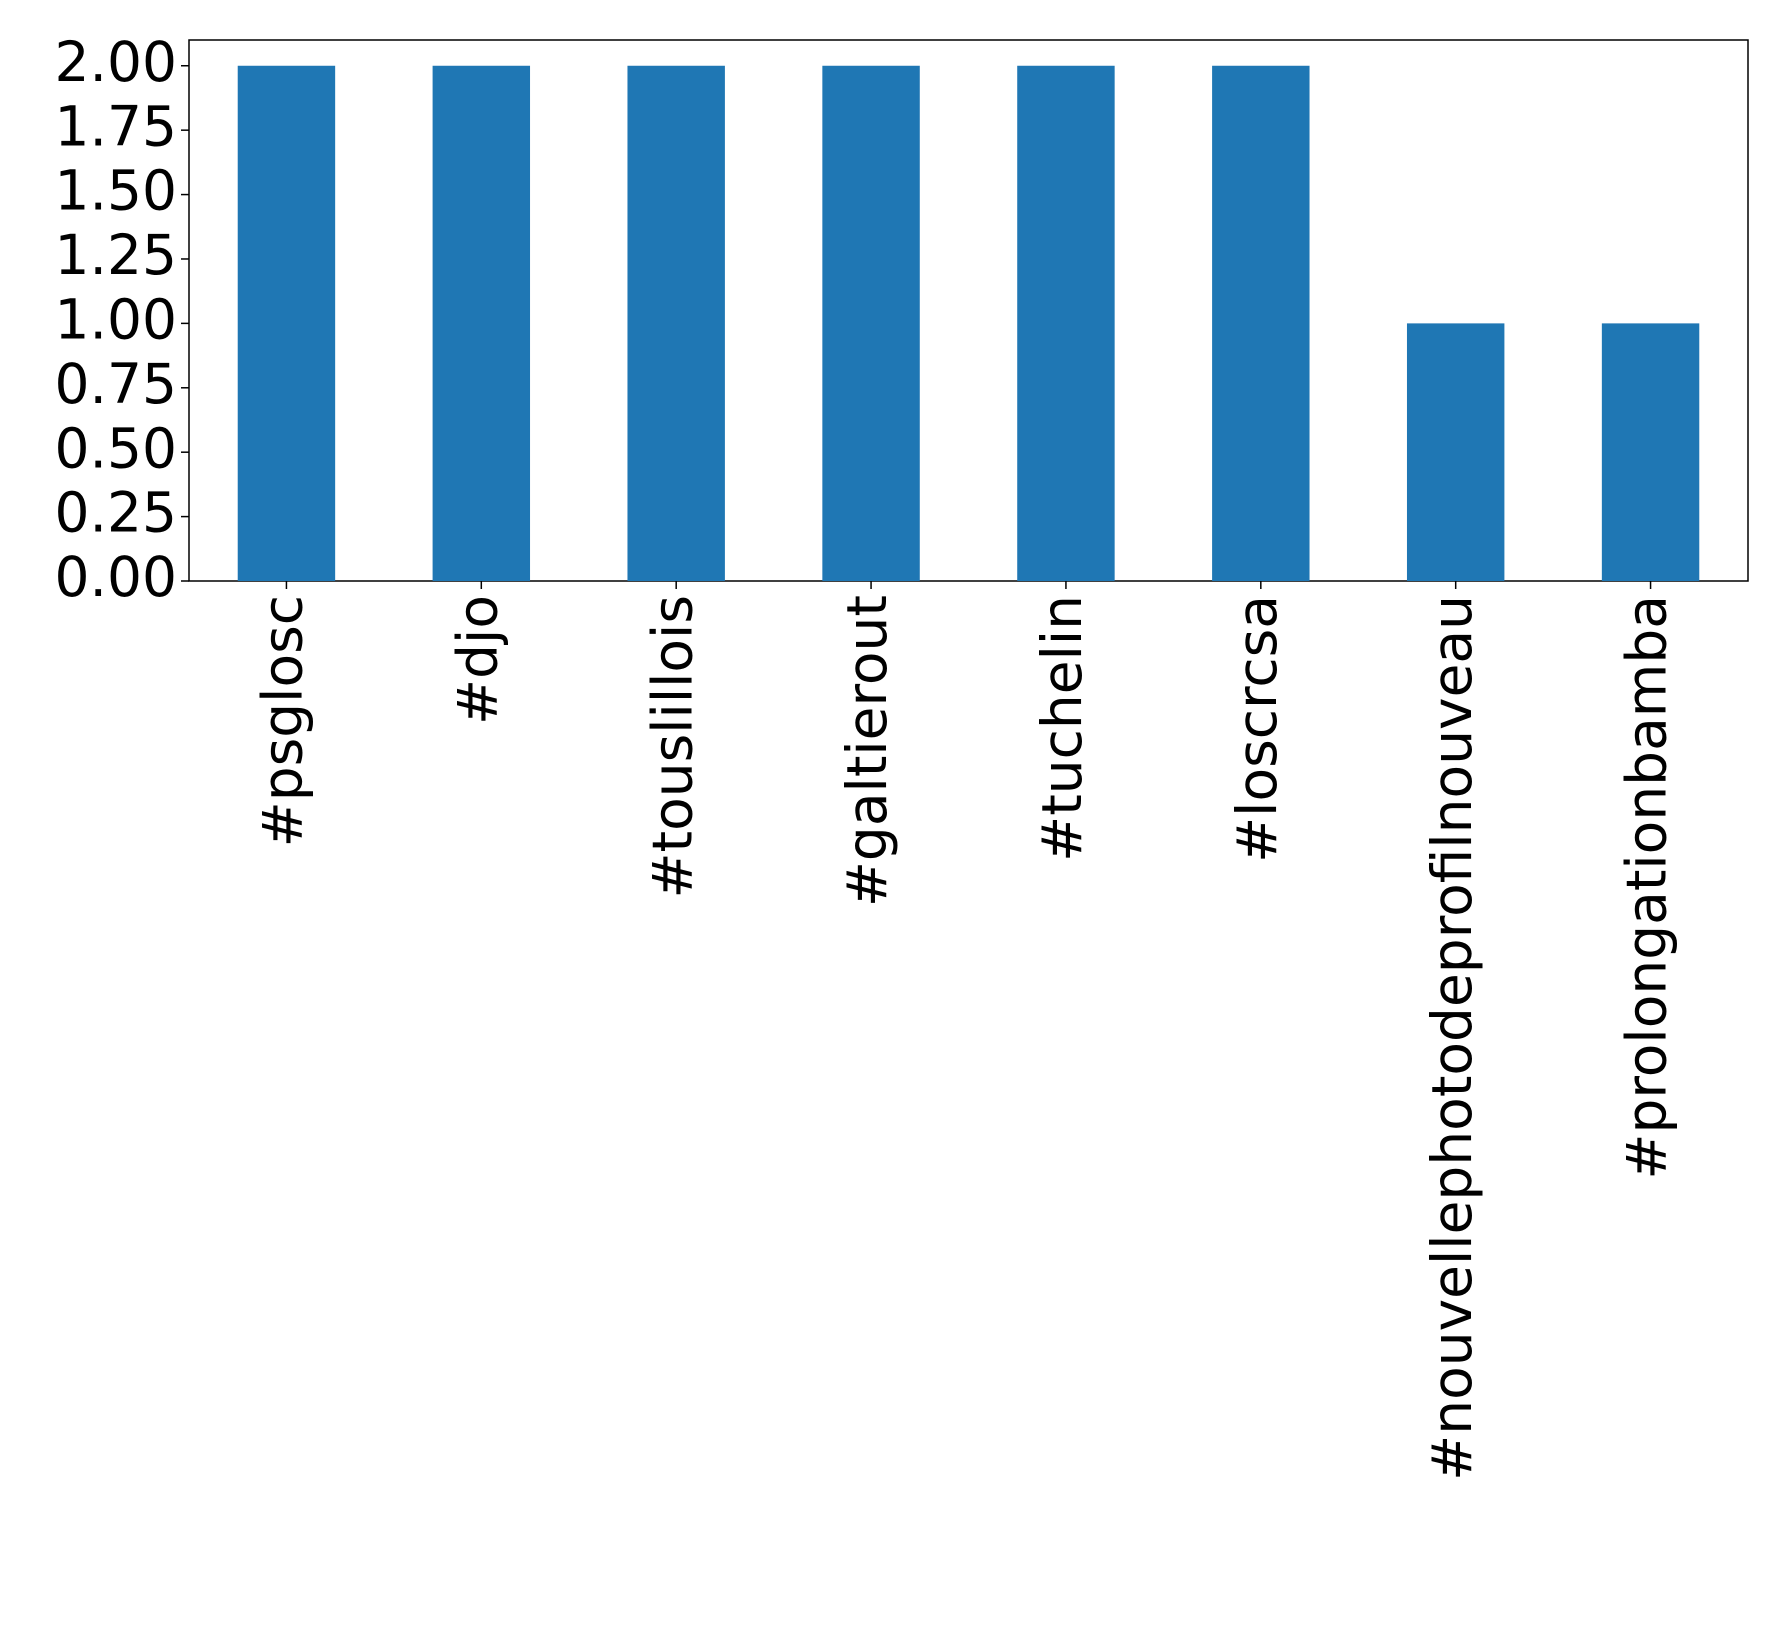  What do you see at coordinates (116, 577) in the screenshot?
I see `y-tick-label: 0.00` at bounding box center [116, 577].